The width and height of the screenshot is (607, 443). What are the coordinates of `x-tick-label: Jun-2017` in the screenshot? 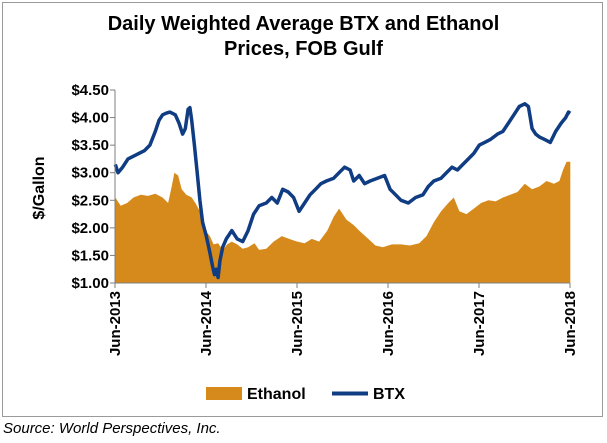 It's located at (479, 323).